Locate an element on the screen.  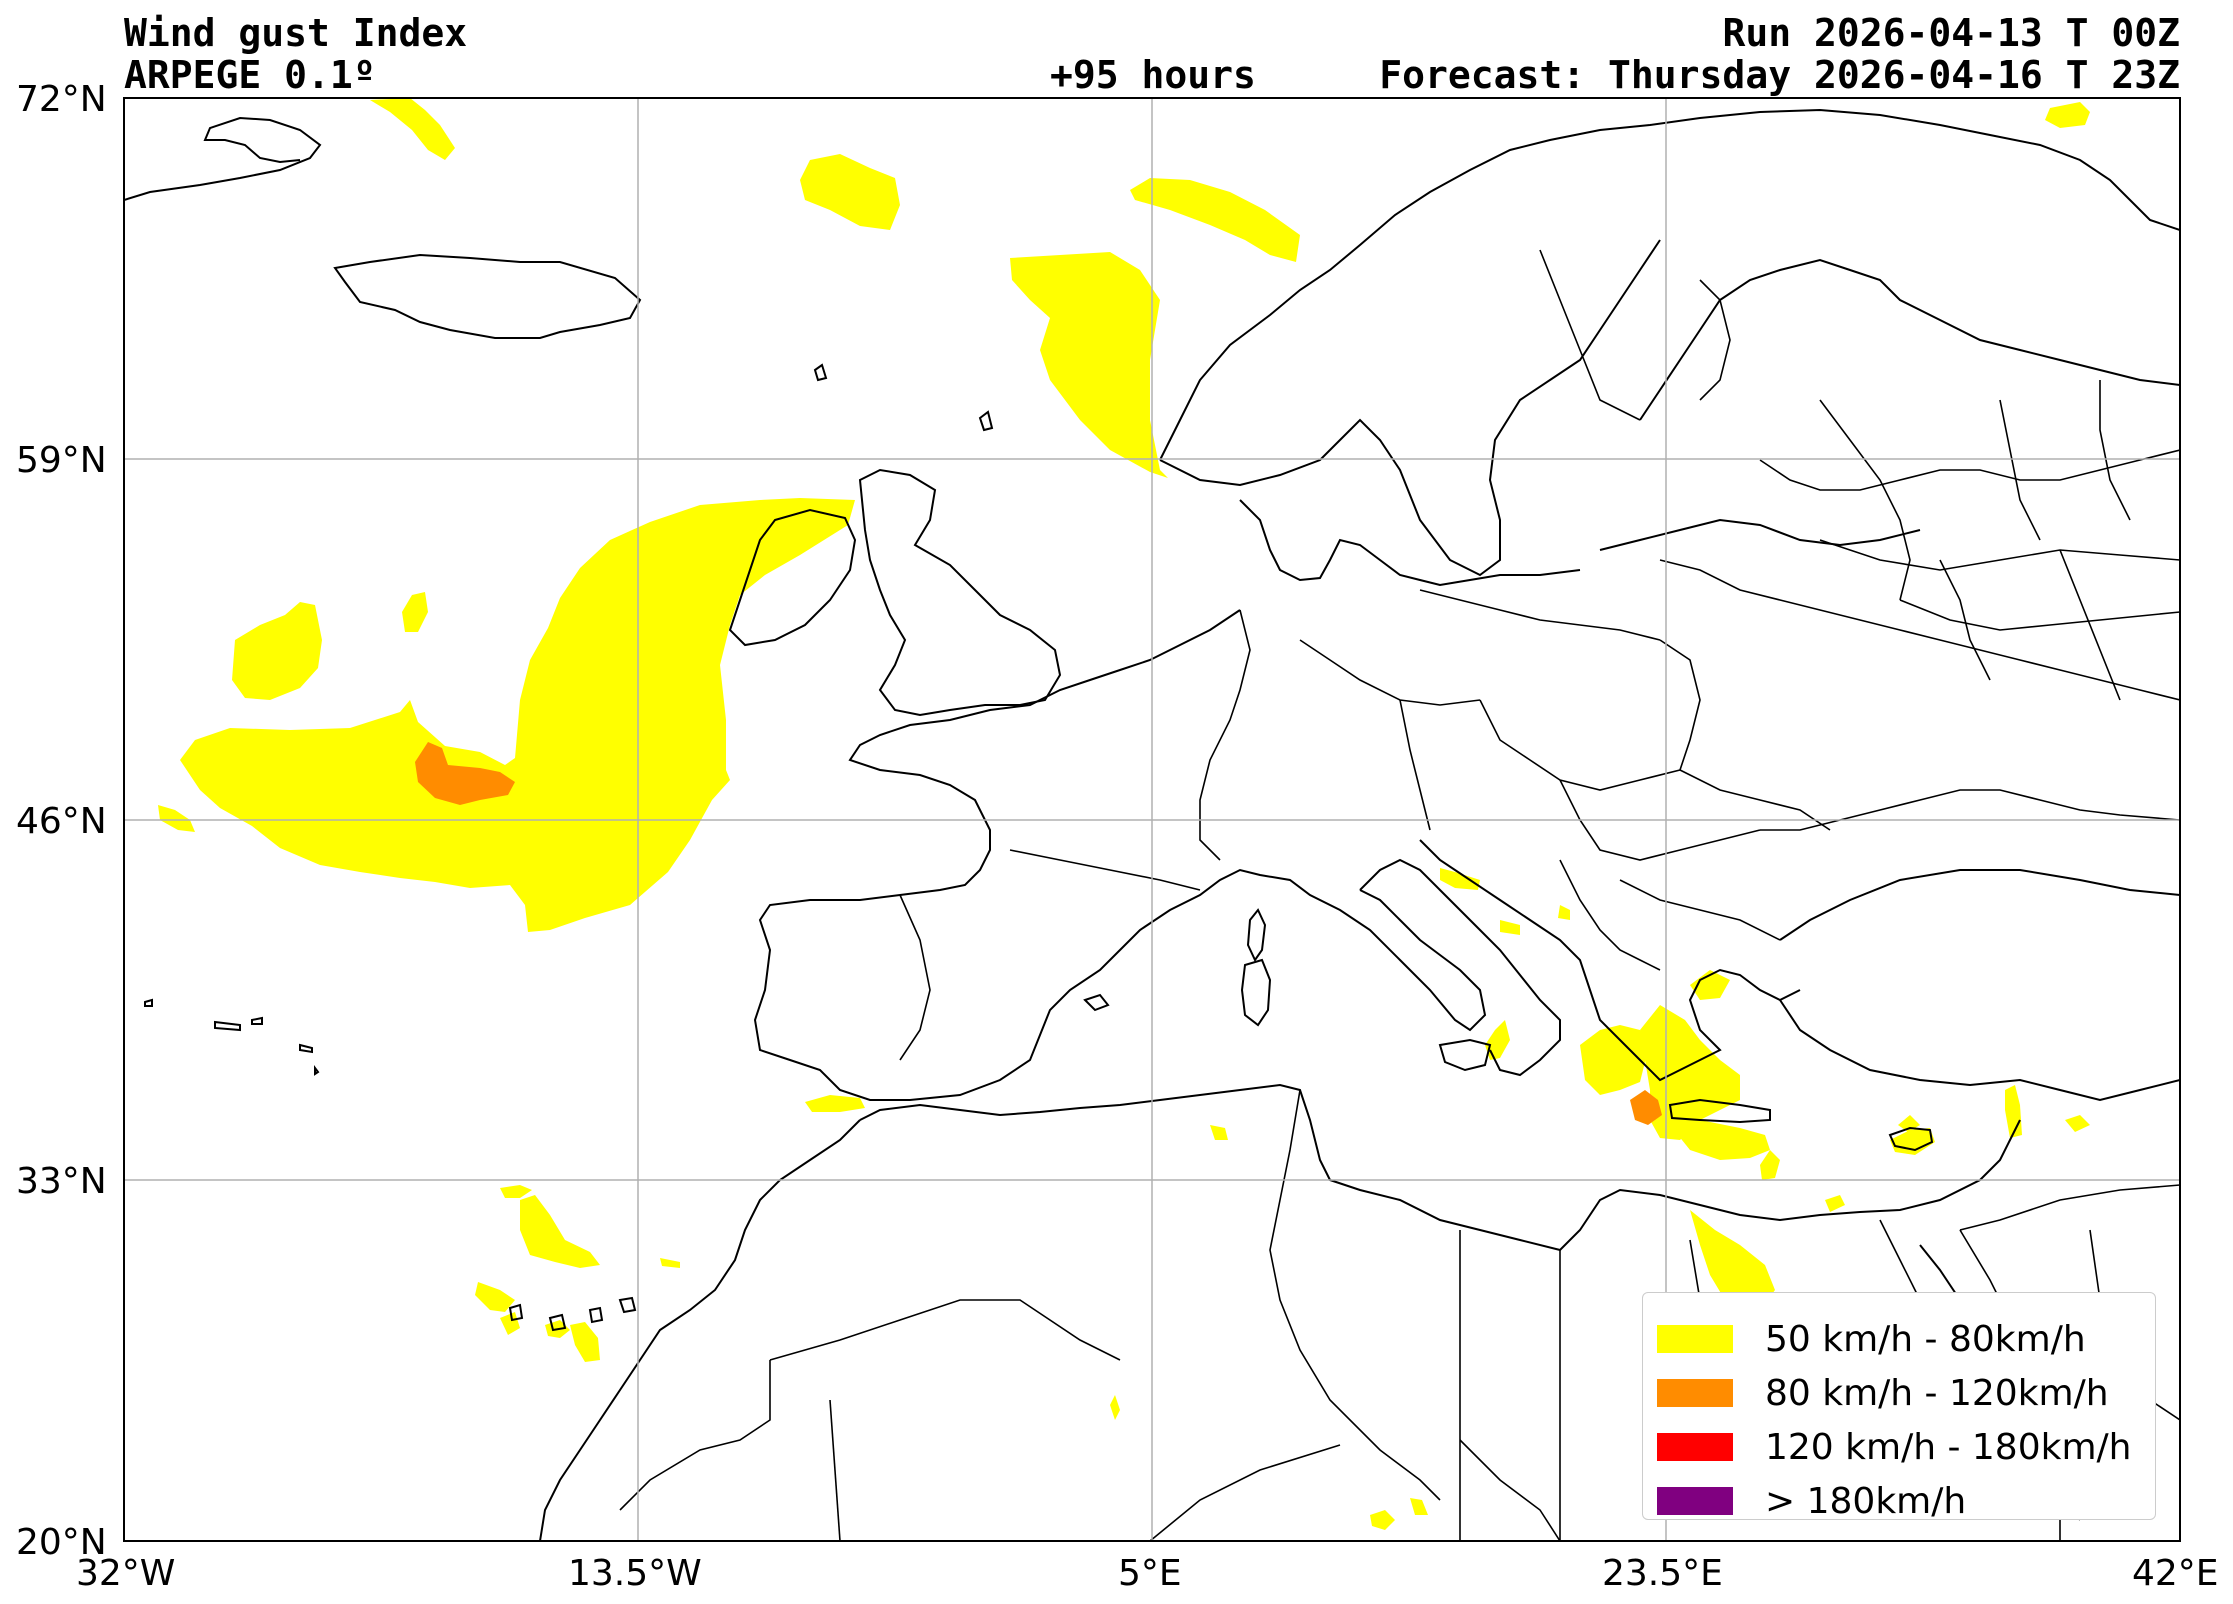
lon-tick-13-5w: 13.5°W is located at coordinates (635, 1573).